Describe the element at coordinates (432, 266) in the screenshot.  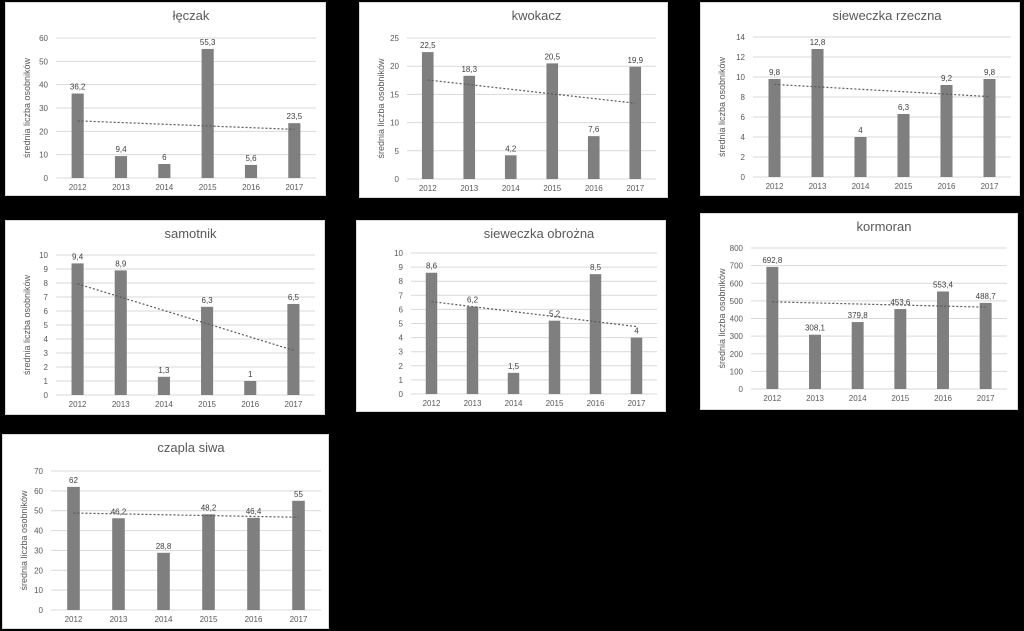
I see `data-label: 8,6` at that location.